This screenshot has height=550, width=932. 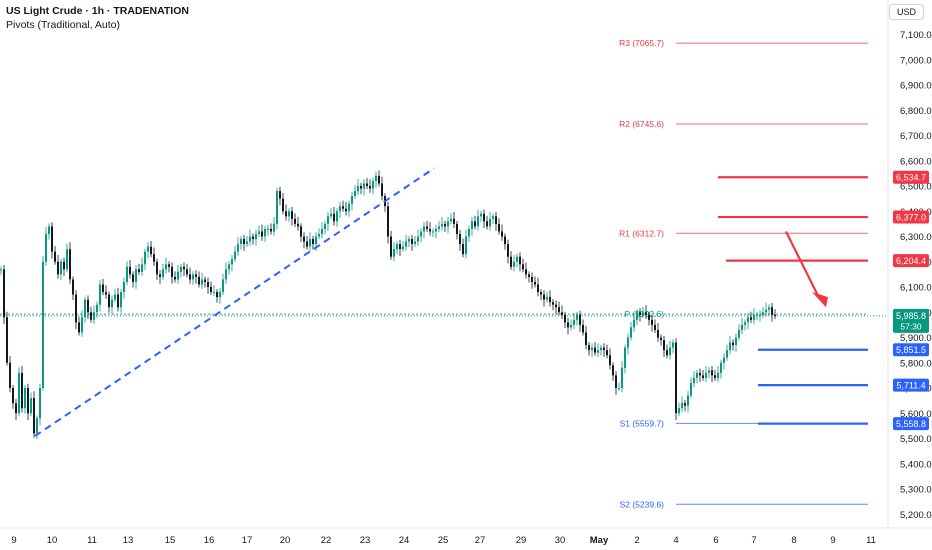 What do you see at coordinates (128, 540) in the screenshot?
I see `date-tick-label: 13` at bounding box center [128, 540].